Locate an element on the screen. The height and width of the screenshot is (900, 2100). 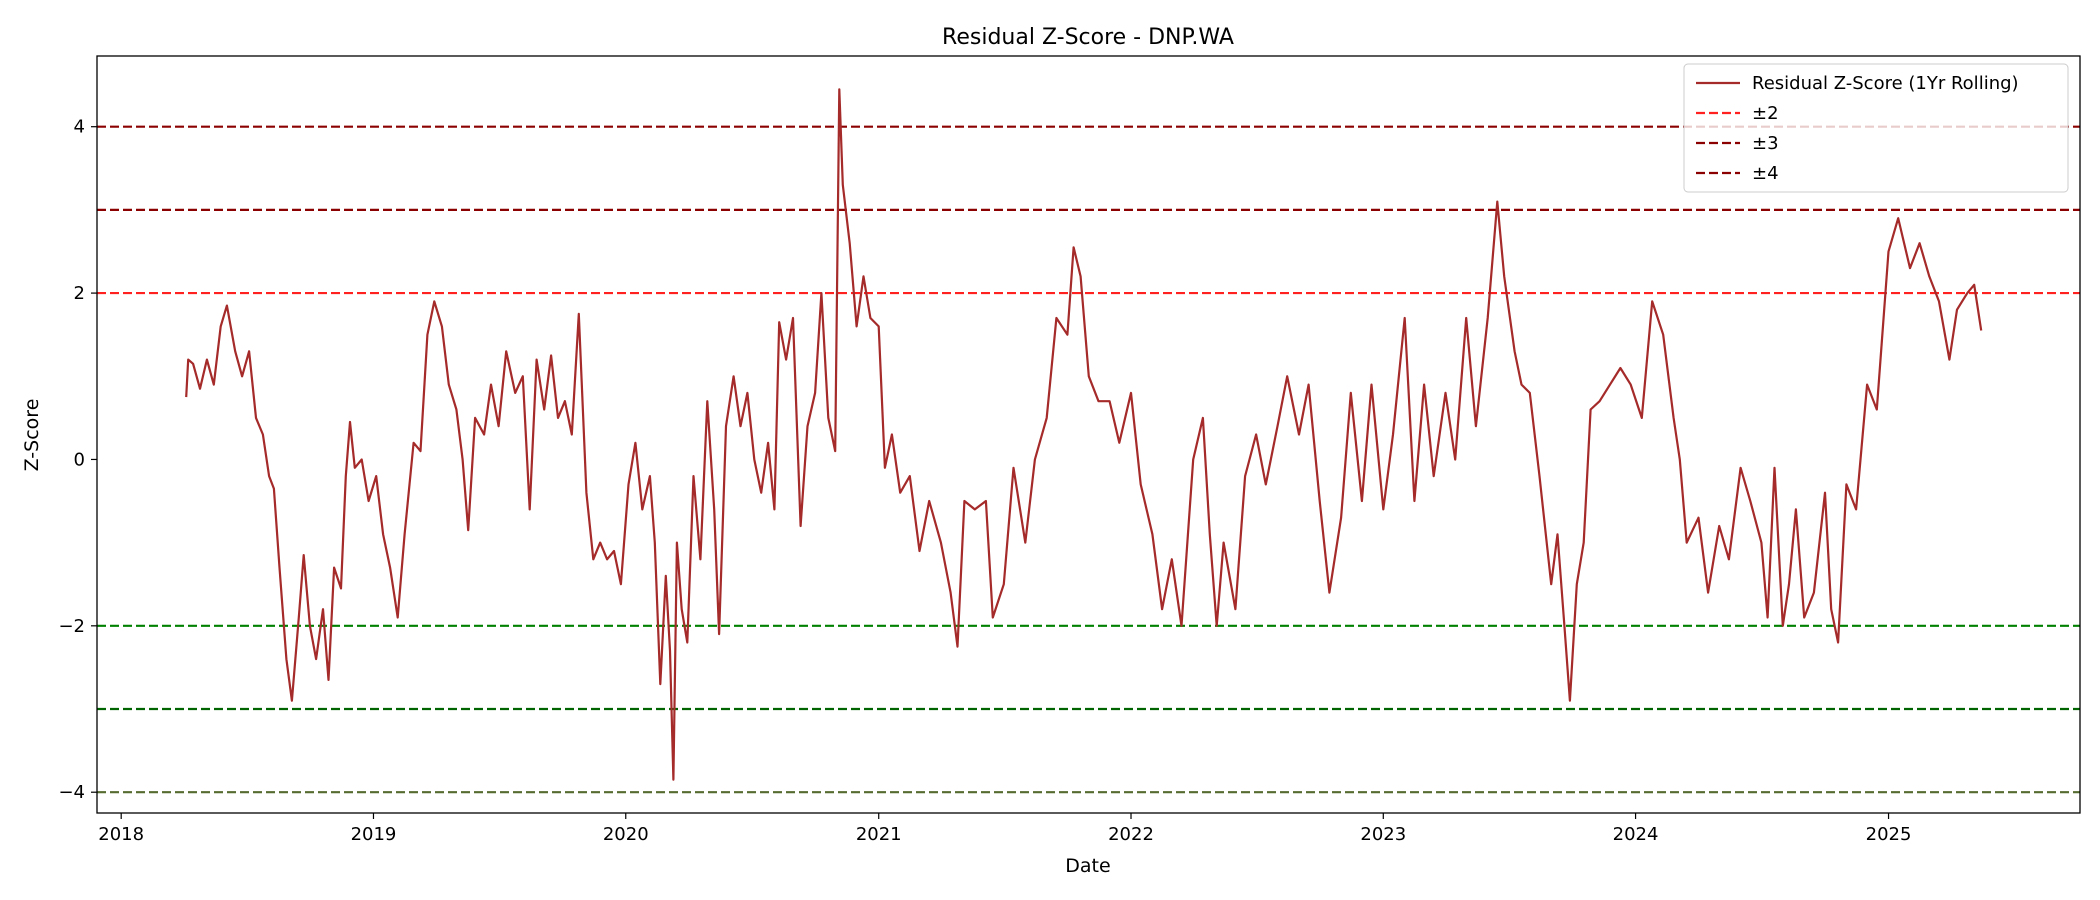
y-axis-ticks: −4 −2 0 2 4 is located at coordinates (77, 460).